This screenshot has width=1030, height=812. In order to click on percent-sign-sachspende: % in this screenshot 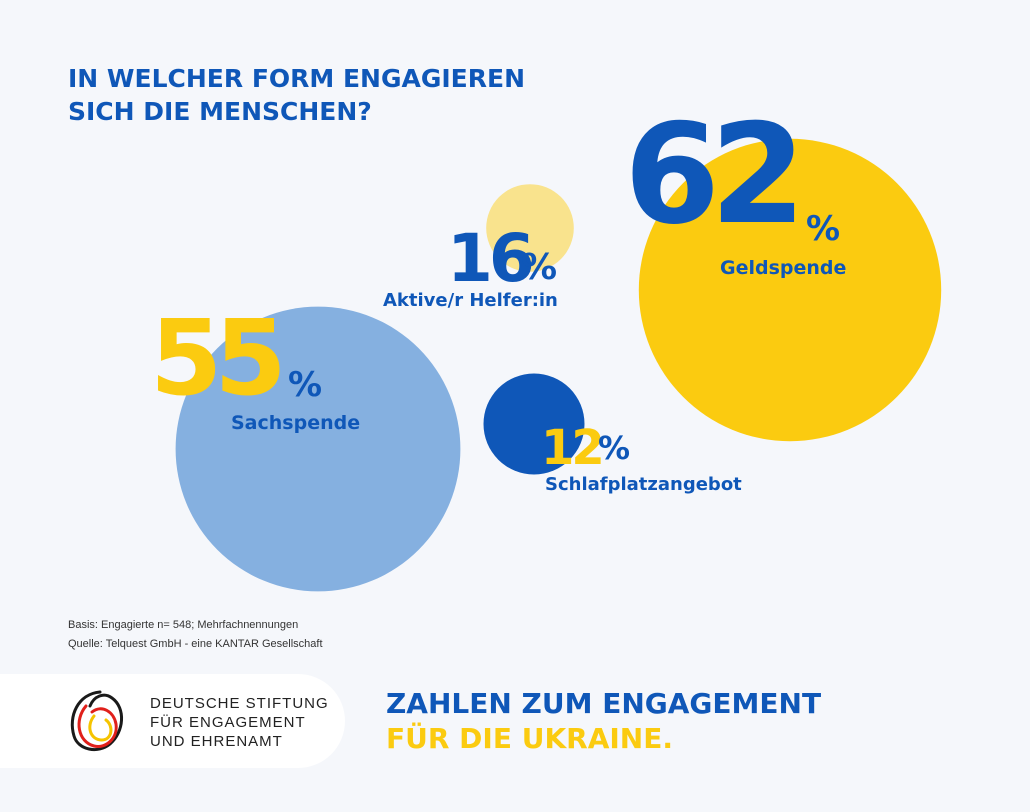, I will do `click(305, 385)`.